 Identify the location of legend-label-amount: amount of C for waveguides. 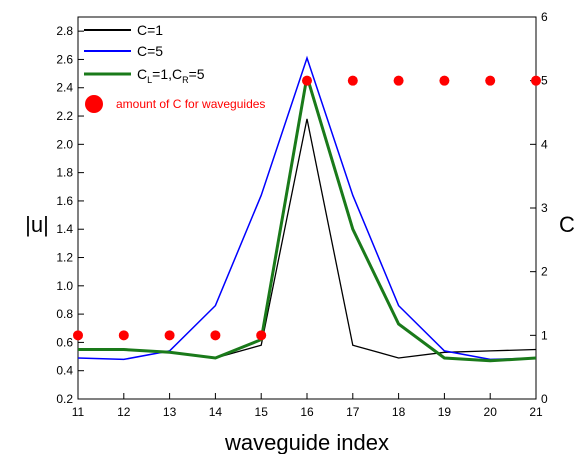
(190, 104).